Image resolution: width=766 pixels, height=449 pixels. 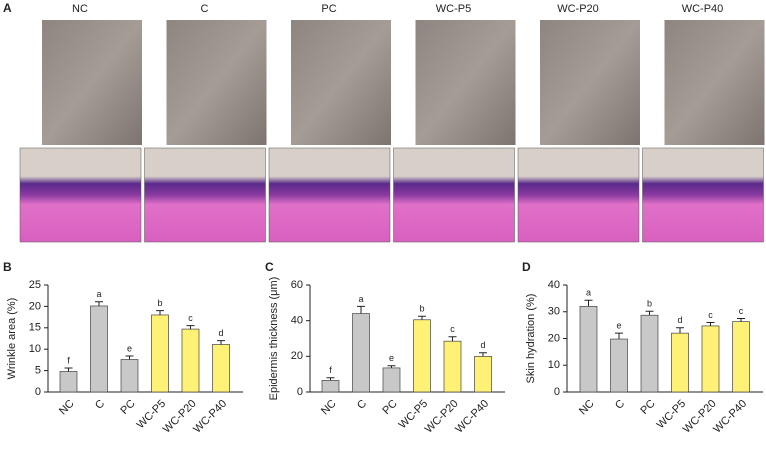 I want to click on y-tick-label: 25, so click(x=35, y=285).